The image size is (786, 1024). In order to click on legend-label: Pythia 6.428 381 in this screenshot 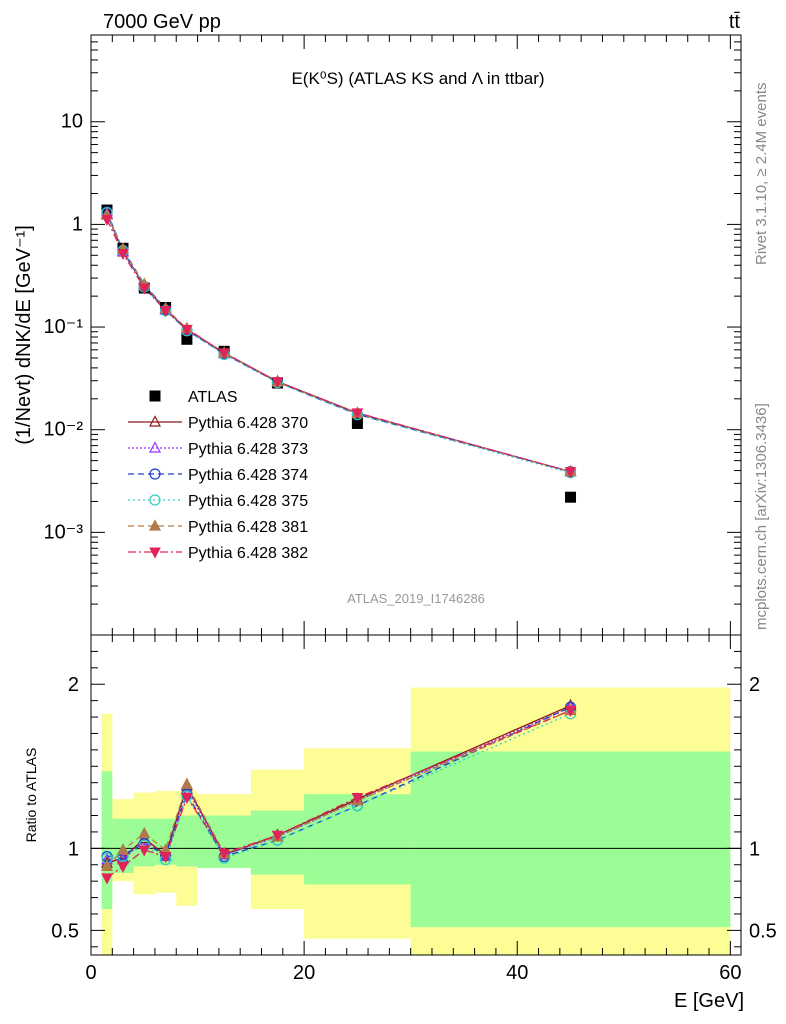, I will do `click(248, 527)`.